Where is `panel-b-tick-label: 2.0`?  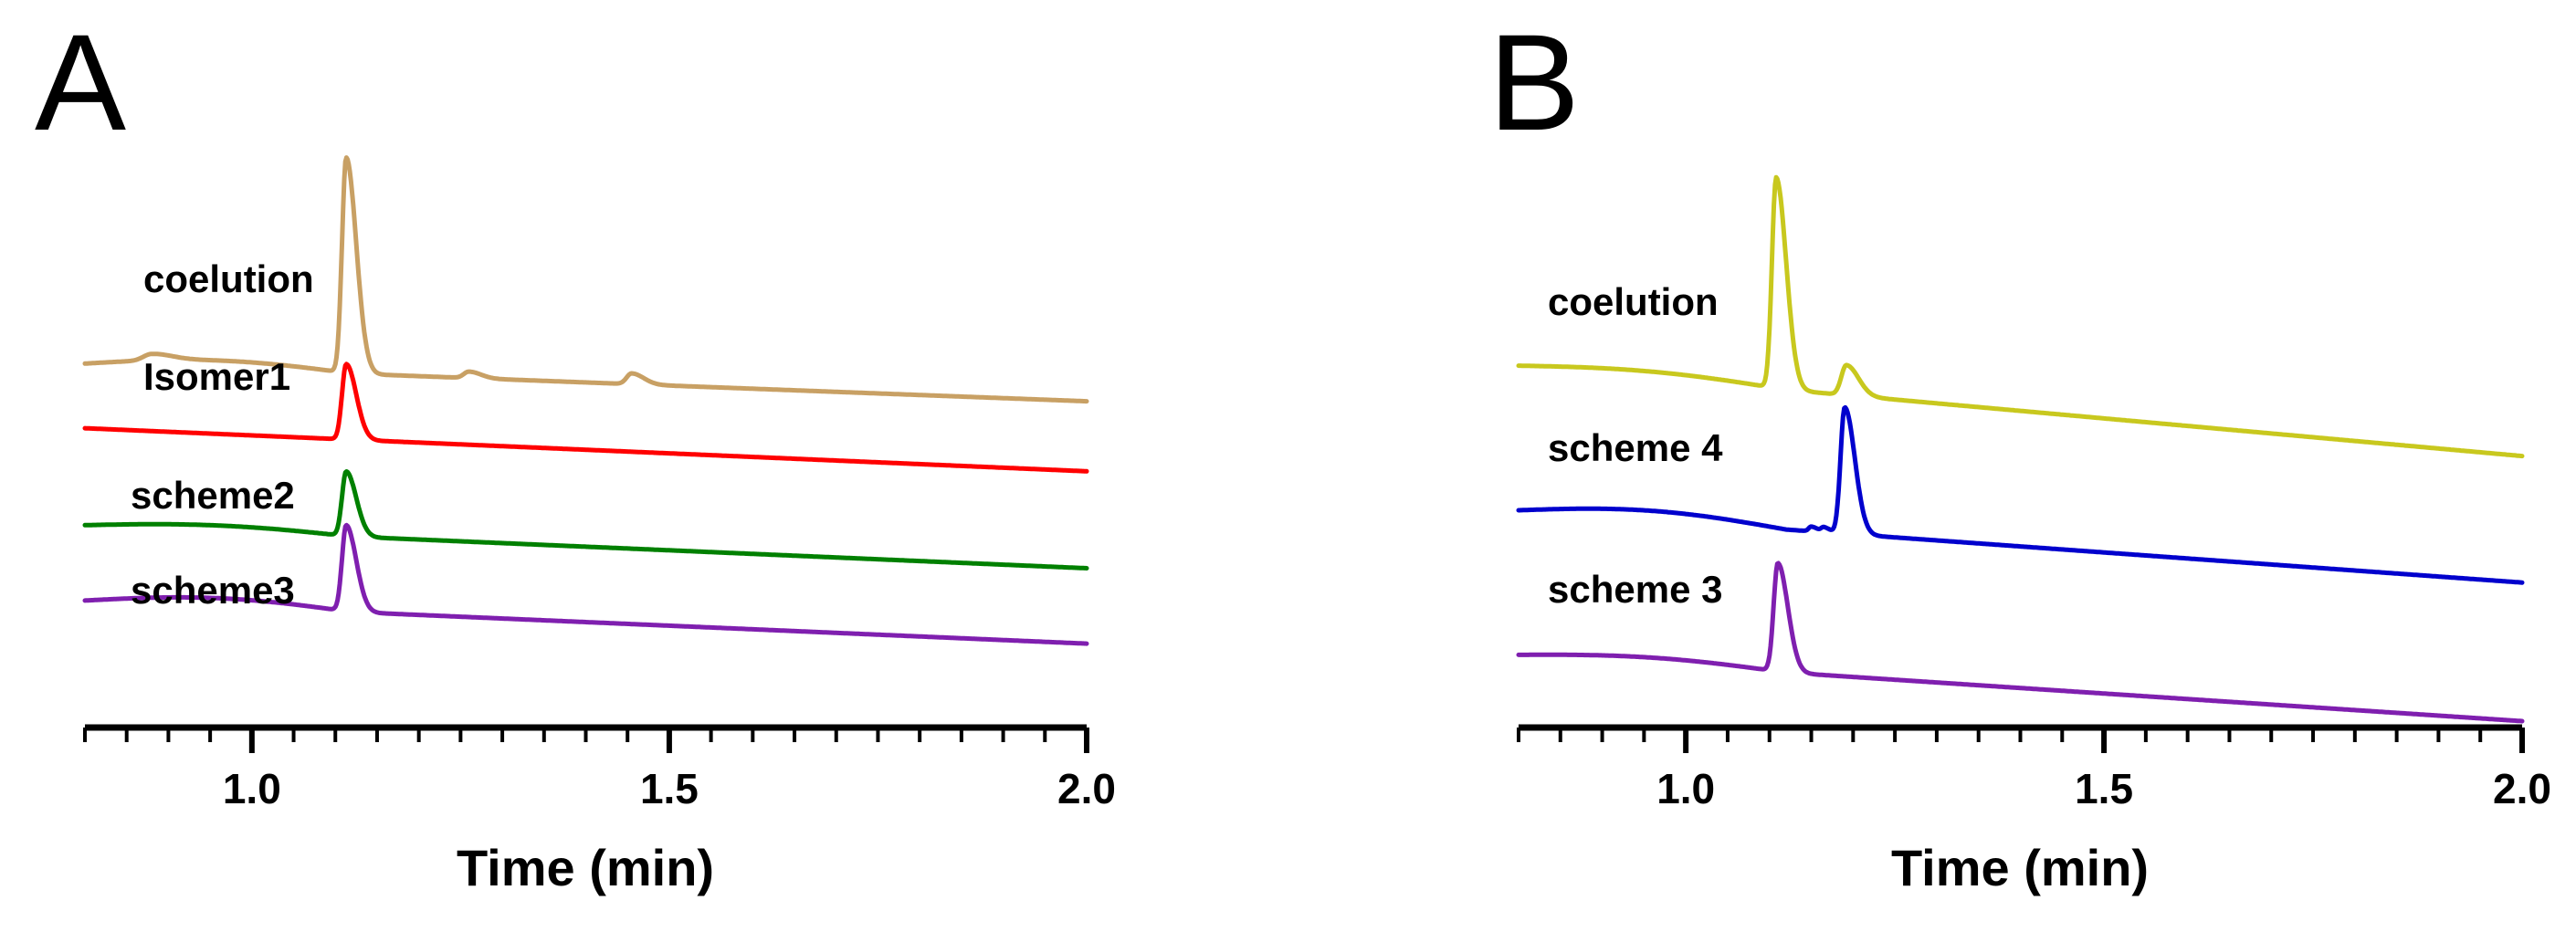
panel-b-tick-label: 2.0 is located at coordinates (2522, 789).